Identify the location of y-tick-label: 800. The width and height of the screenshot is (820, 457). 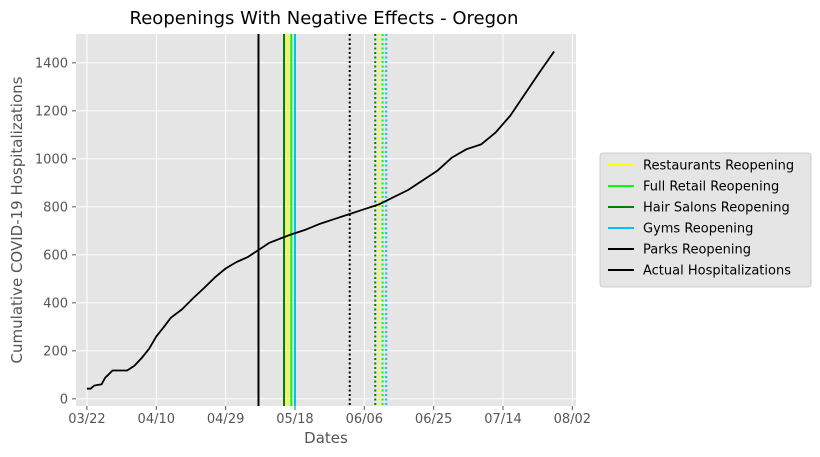
(55, 207).